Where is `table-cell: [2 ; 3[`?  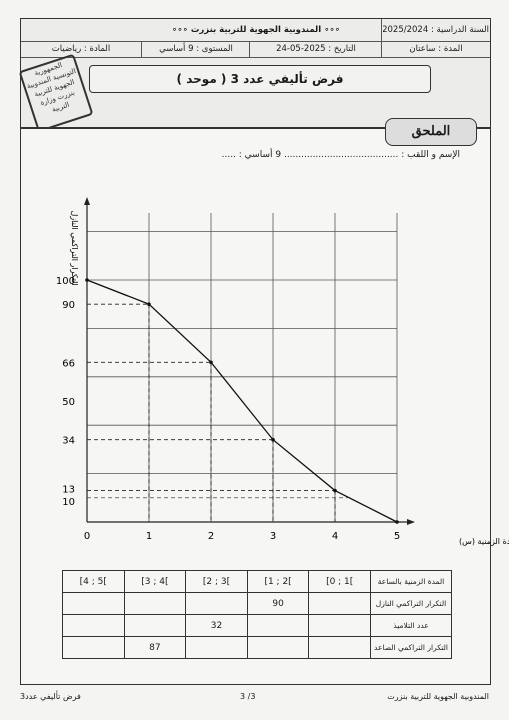
table-cell: [2 ; 3[ is located at coordinates (216, 581).